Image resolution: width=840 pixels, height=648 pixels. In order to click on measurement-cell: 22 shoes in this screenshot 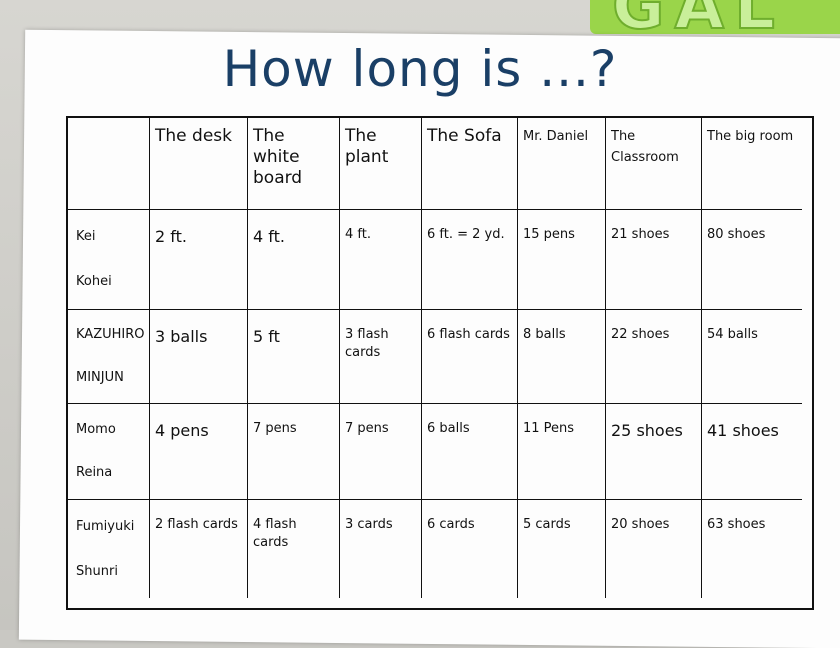, I will do `click(654, 357)`.